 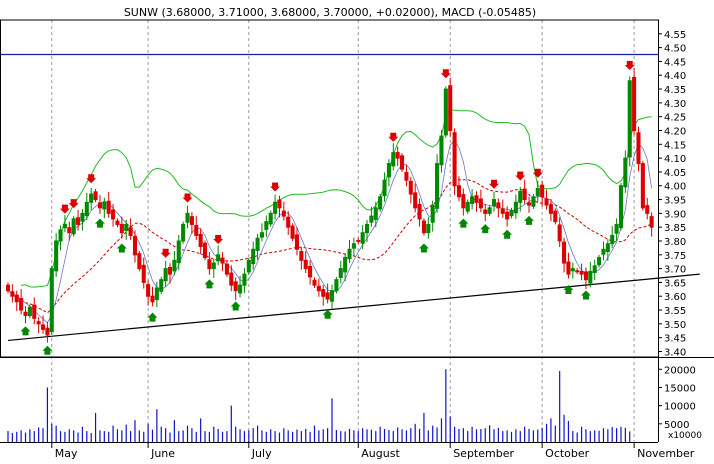 What do you see at coordinates (675, 104) in the screenshot?
I see `price-tick-label: 4.30` at bounding box center [675, 104].